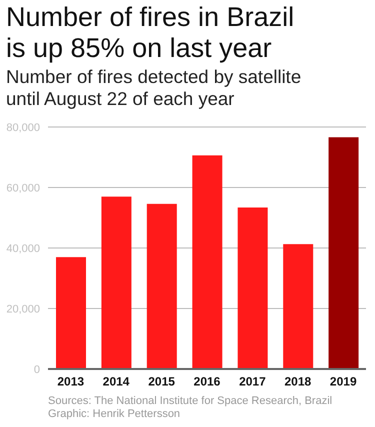 Image resolution: width=375 pixels, height=427 pixels. Describe the element at coordinates (190, 401) in the screenshot. I see `source-note: Sources: The National Institute for Space Research, Brazil` at that location.